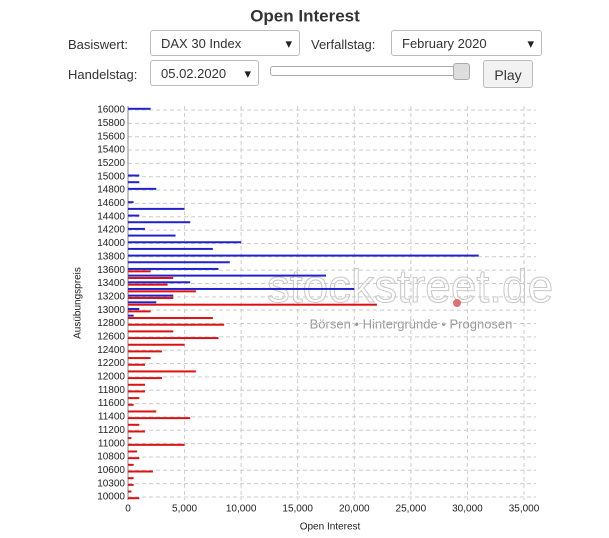  Describe the element at coordinates (111, 123) in the screenshot. I see `y-tick-label: 15800` at that location.